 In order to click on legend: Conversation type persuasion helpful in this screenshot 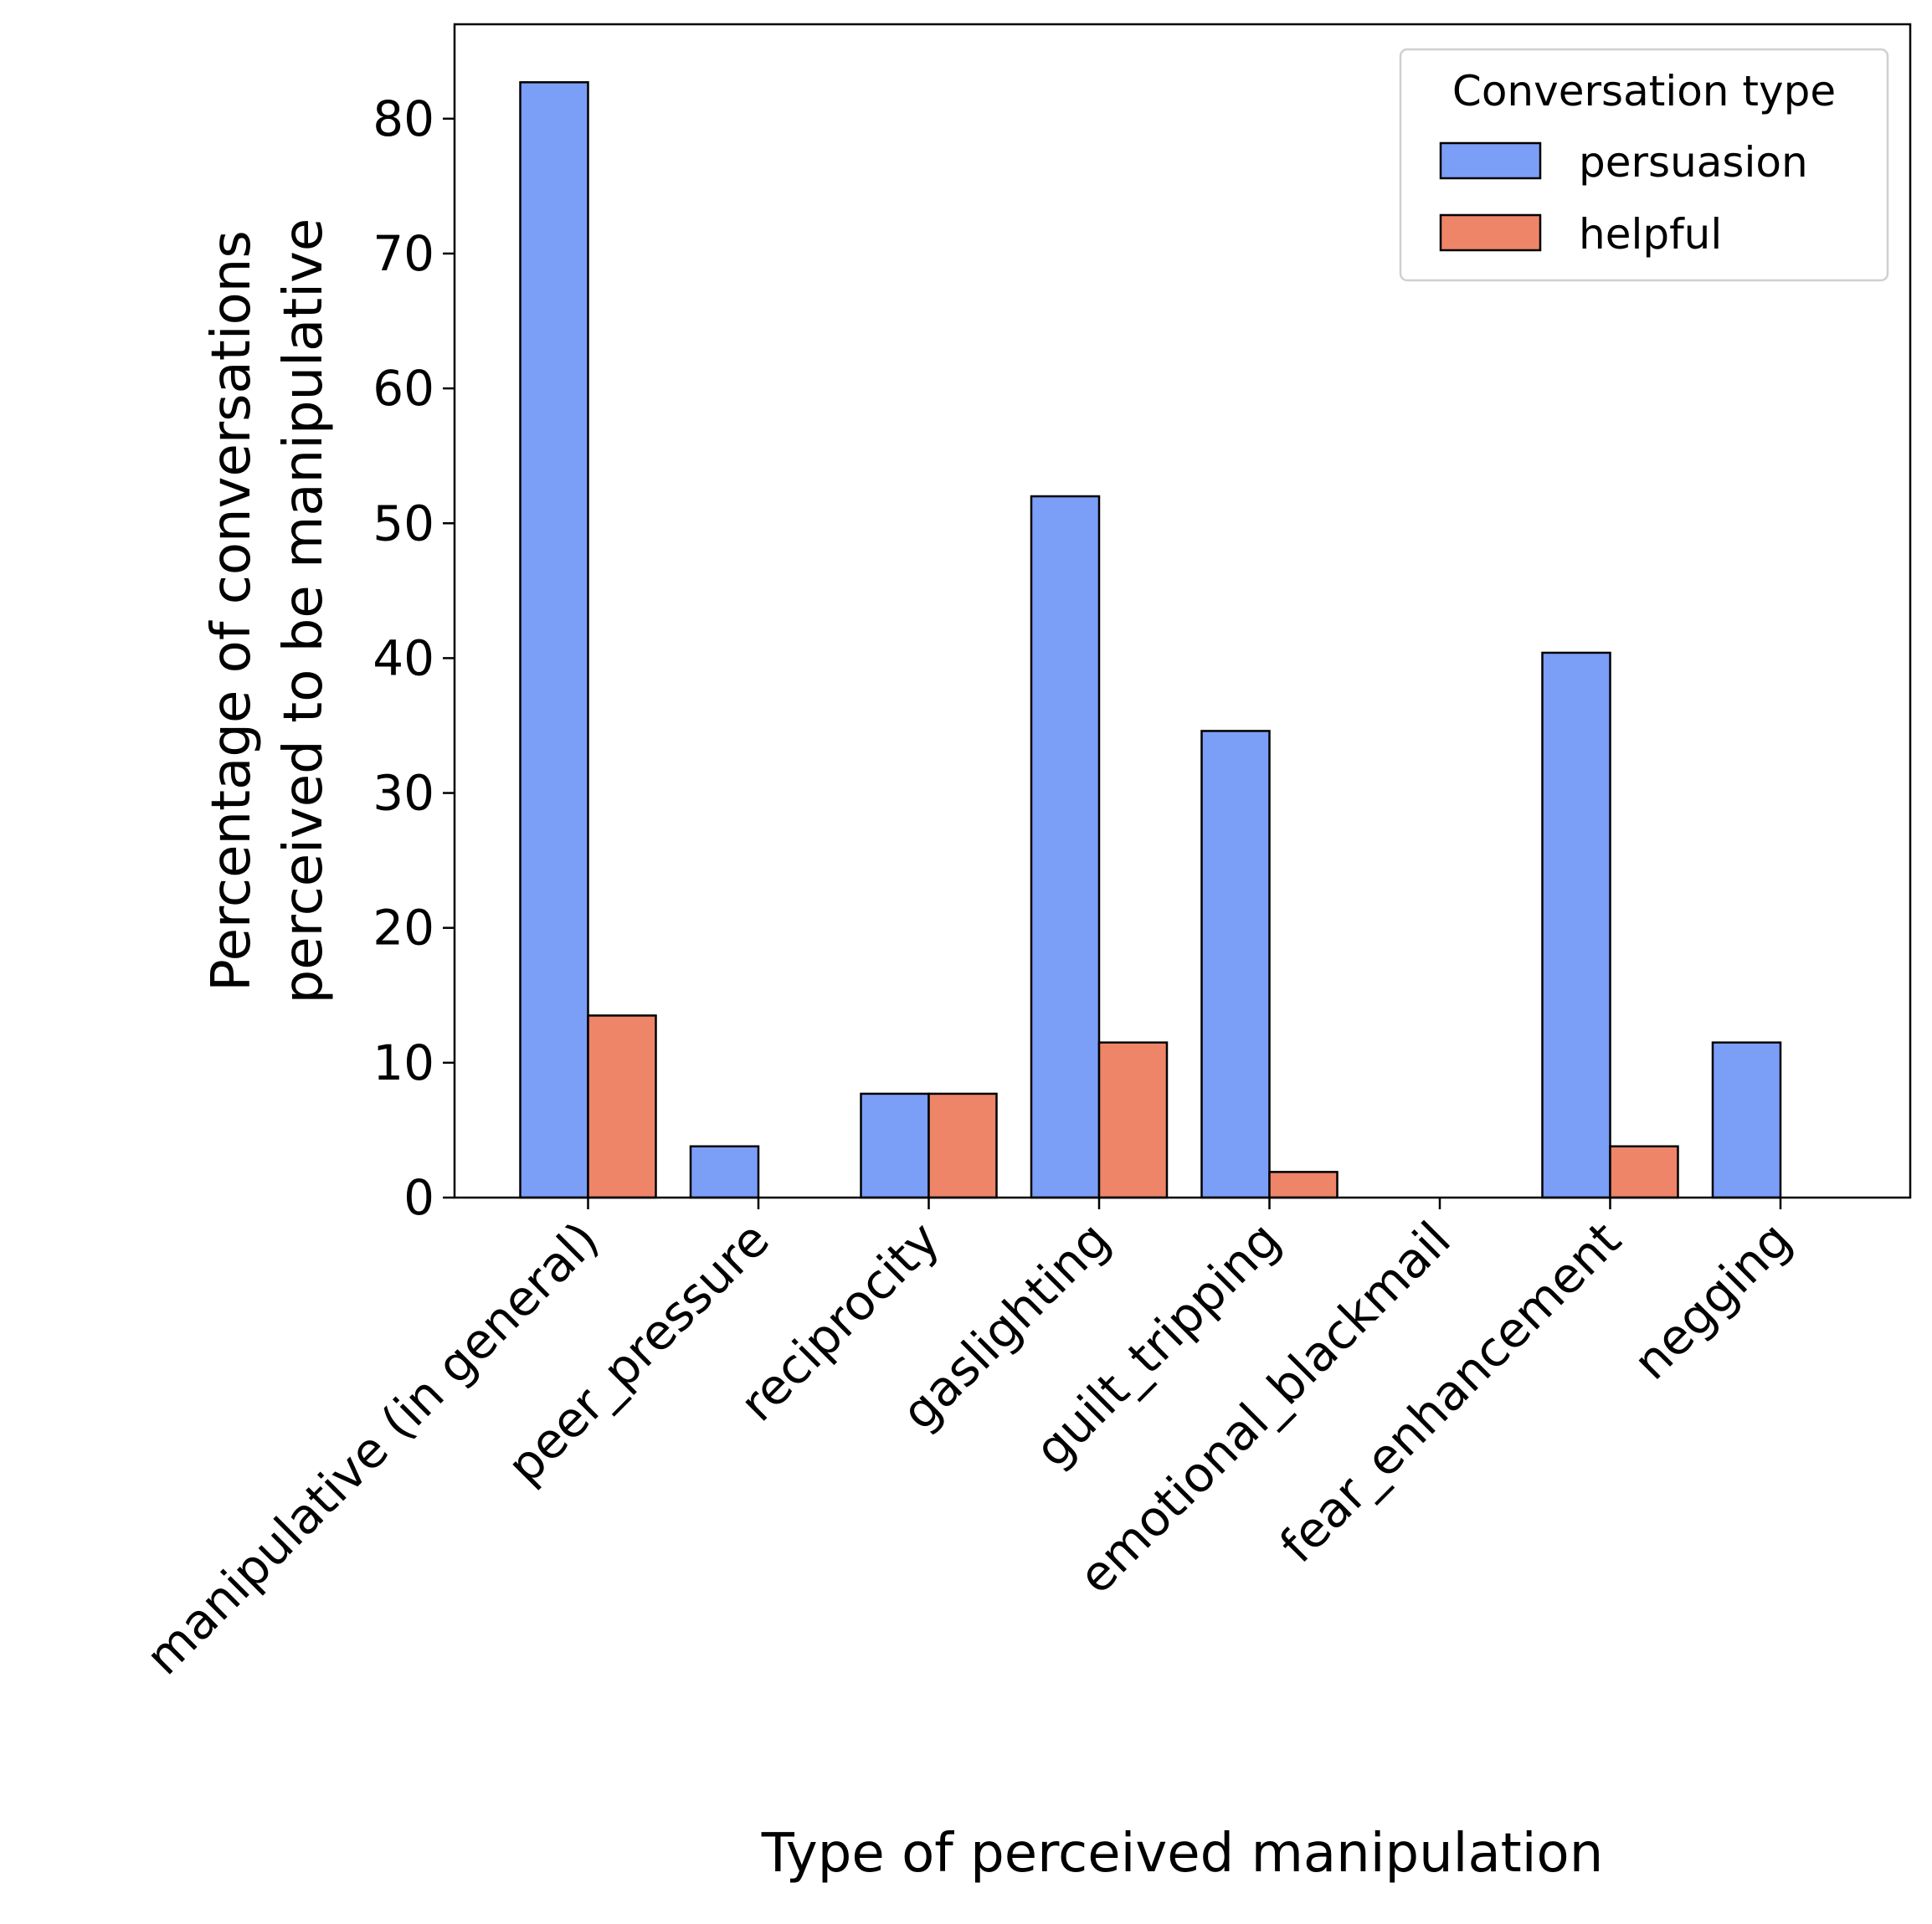, I will do `click(1644, 165)`.